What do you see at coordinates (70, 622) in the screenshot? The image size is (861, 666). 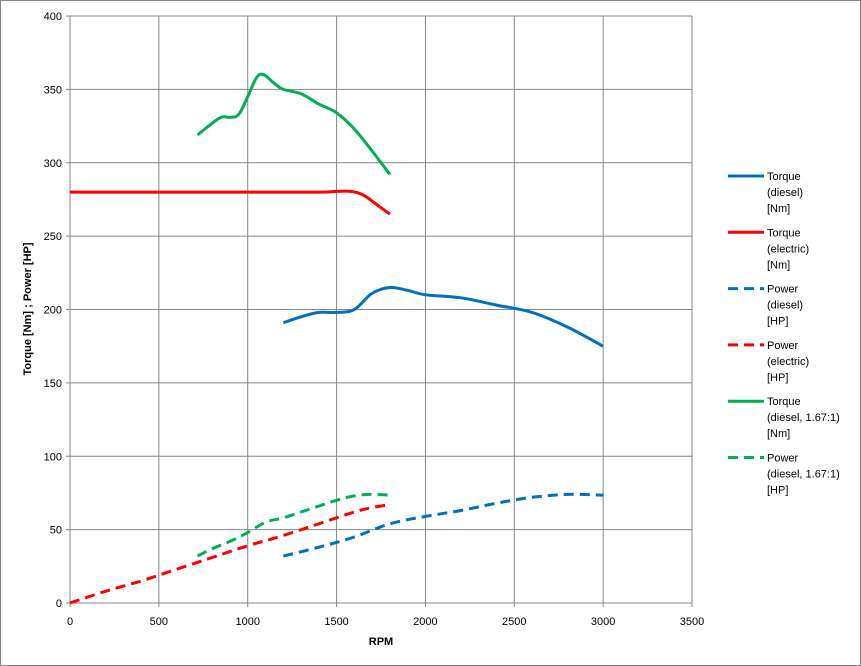 I see `x-tick-label: 0` at bounding box center [70, 622].